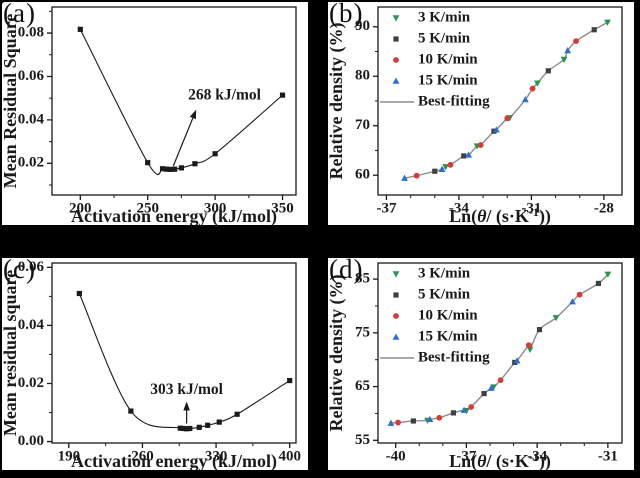 This screenshot has height=478, width=640. Describe the element at coordinates (186, 389) in the screenshot. I see `svg-text: 303 kJ/mol` at that location.